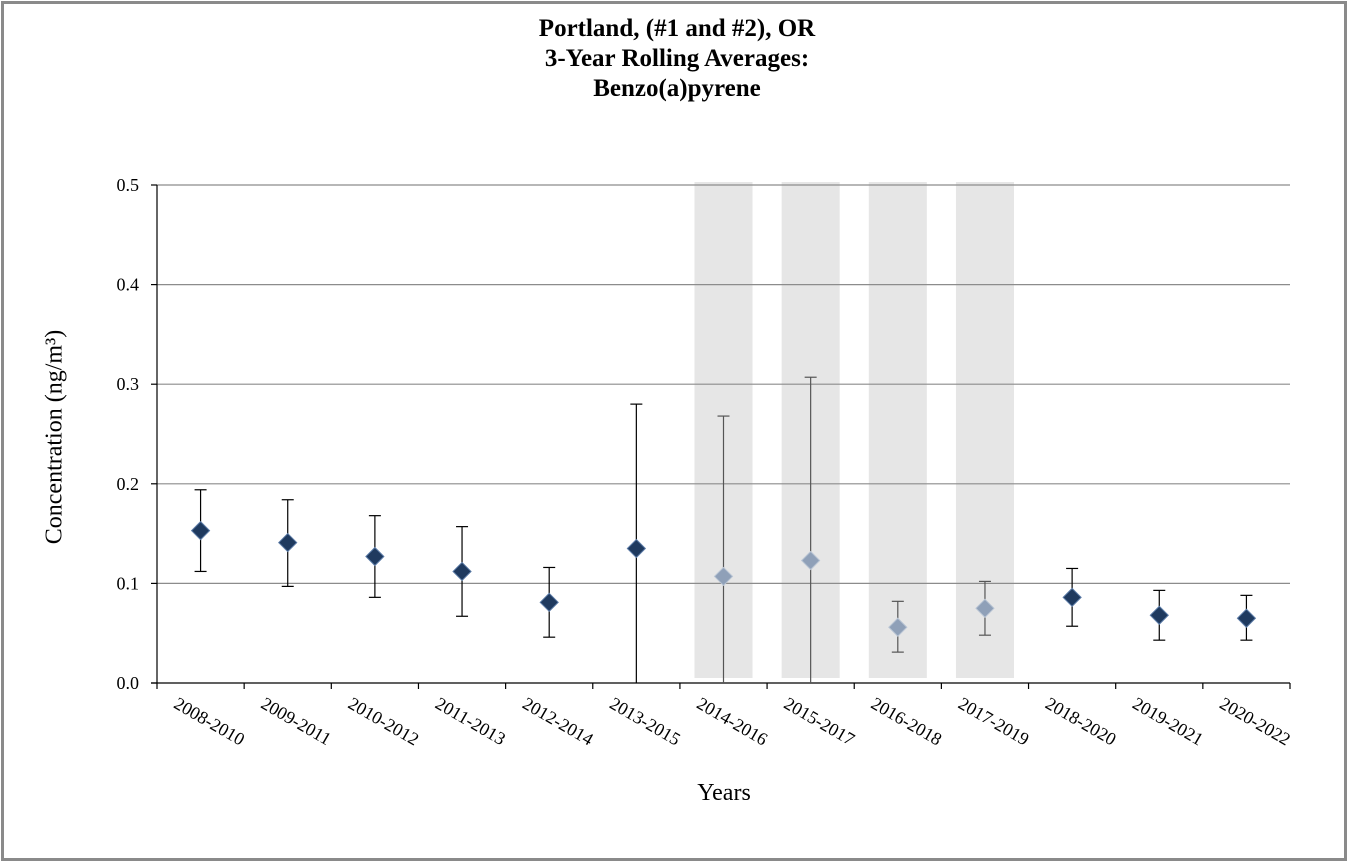 This screenshot has height=861, width=1354. What do you see at coordinates (128, 384) in the screenshot?
I see `y-tick-label-3: 0.3` at bounding box center [128, 384].